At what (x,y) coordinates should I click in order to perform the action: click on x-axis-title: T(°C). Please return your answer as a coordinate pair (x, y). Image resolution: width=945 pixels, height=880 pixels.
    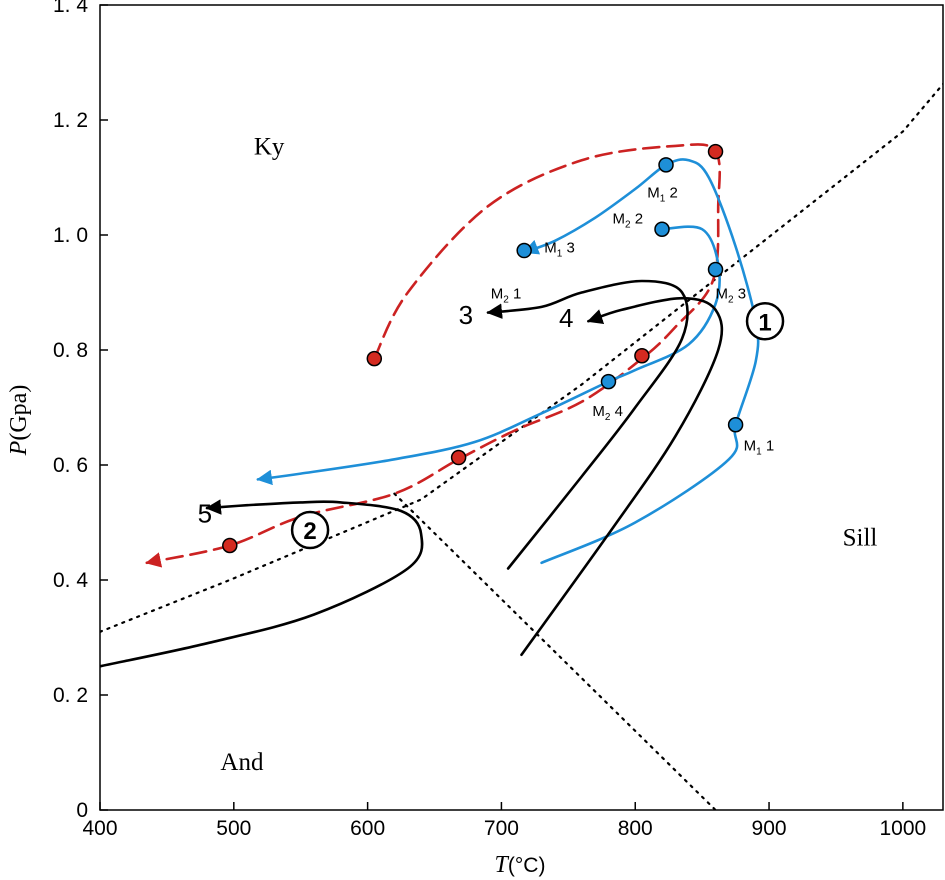
    Looking at the image, I should click on (520, 865).